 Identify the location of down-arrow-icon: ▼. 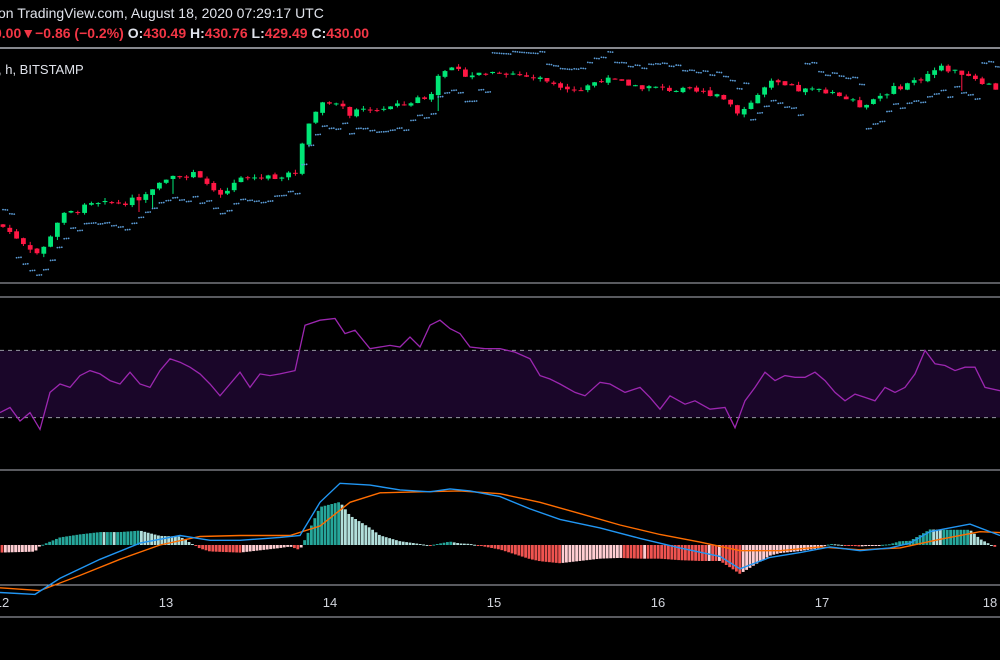
(28, 33).